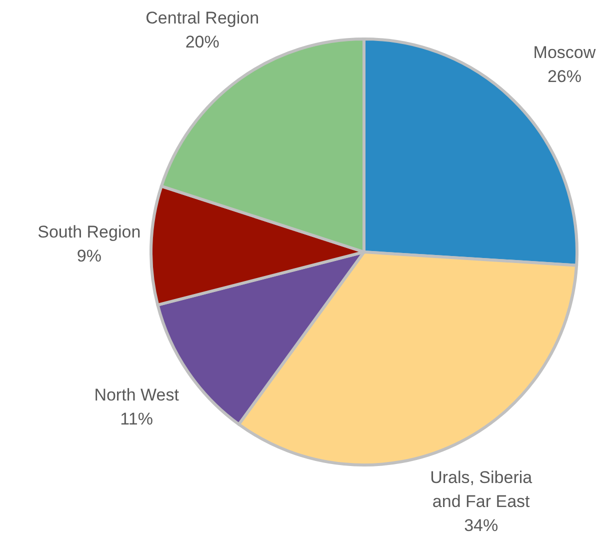 Image resolution: width=606 pixels, height=540 pixels. Describe the element at coordinates (481, 525) in the screenshot. I see `data-label: 34%` at that location.